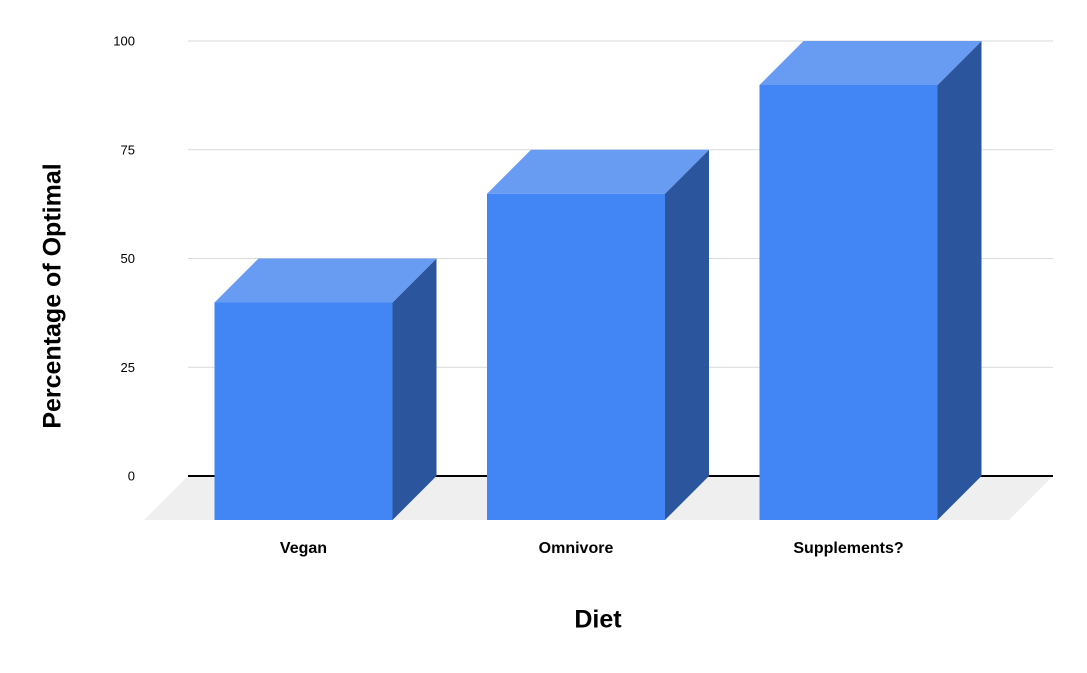  I want to click on category-label: Omnivore, so click(576, 548).